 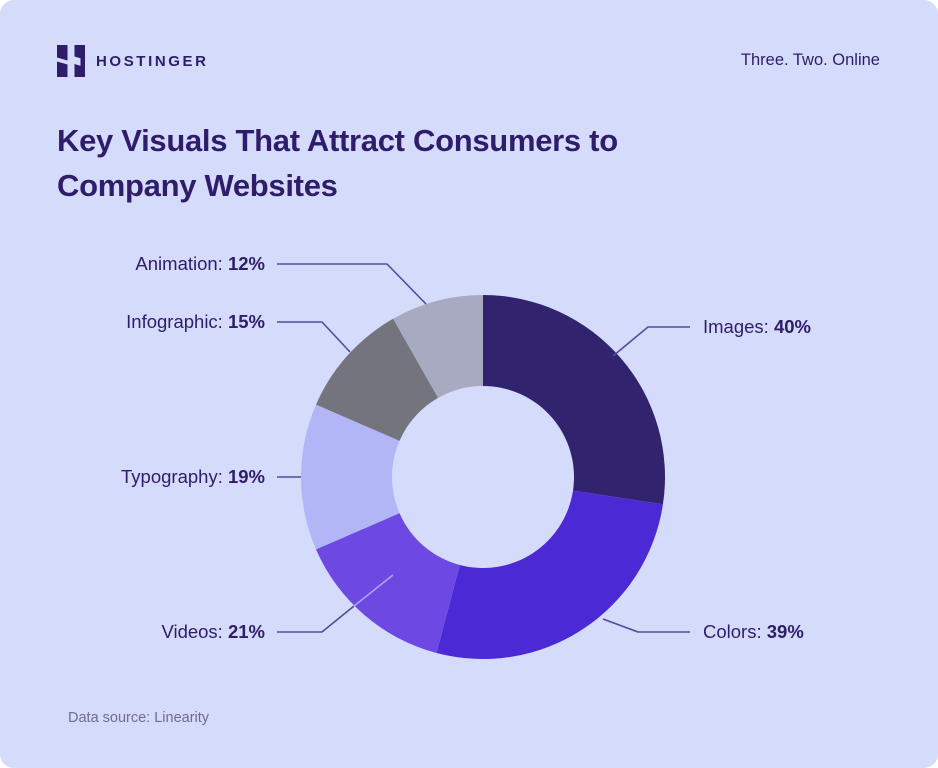 What do you see at coordinates (181, 263) in the screenshot?
I see `label-animation-name: Animation:` at bounding box center [181, 263].